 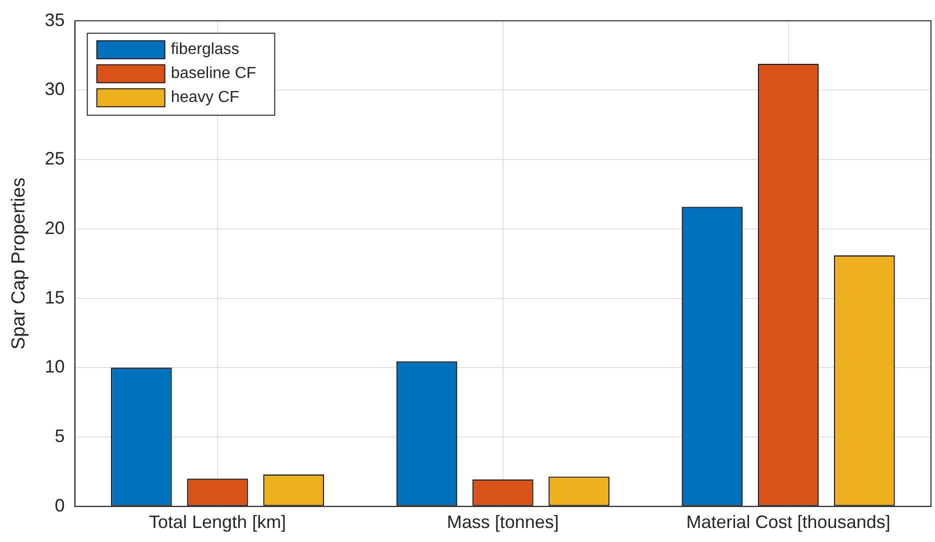 I want to click on y-tick-label: 25, so click(x=54, y=158).